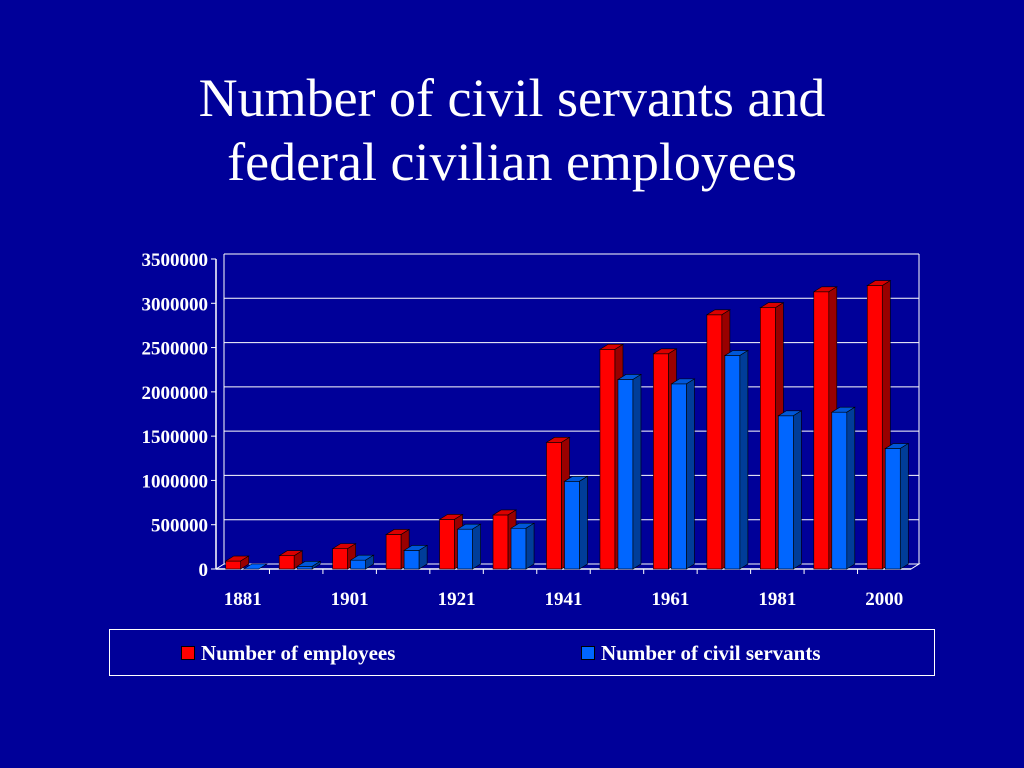 This screenshot has width=1024, height=768. What do you see at coordinates (175, 304) in the screenshot?
I see `y-tick-label: 3000000` at bounding box center [175, 304].